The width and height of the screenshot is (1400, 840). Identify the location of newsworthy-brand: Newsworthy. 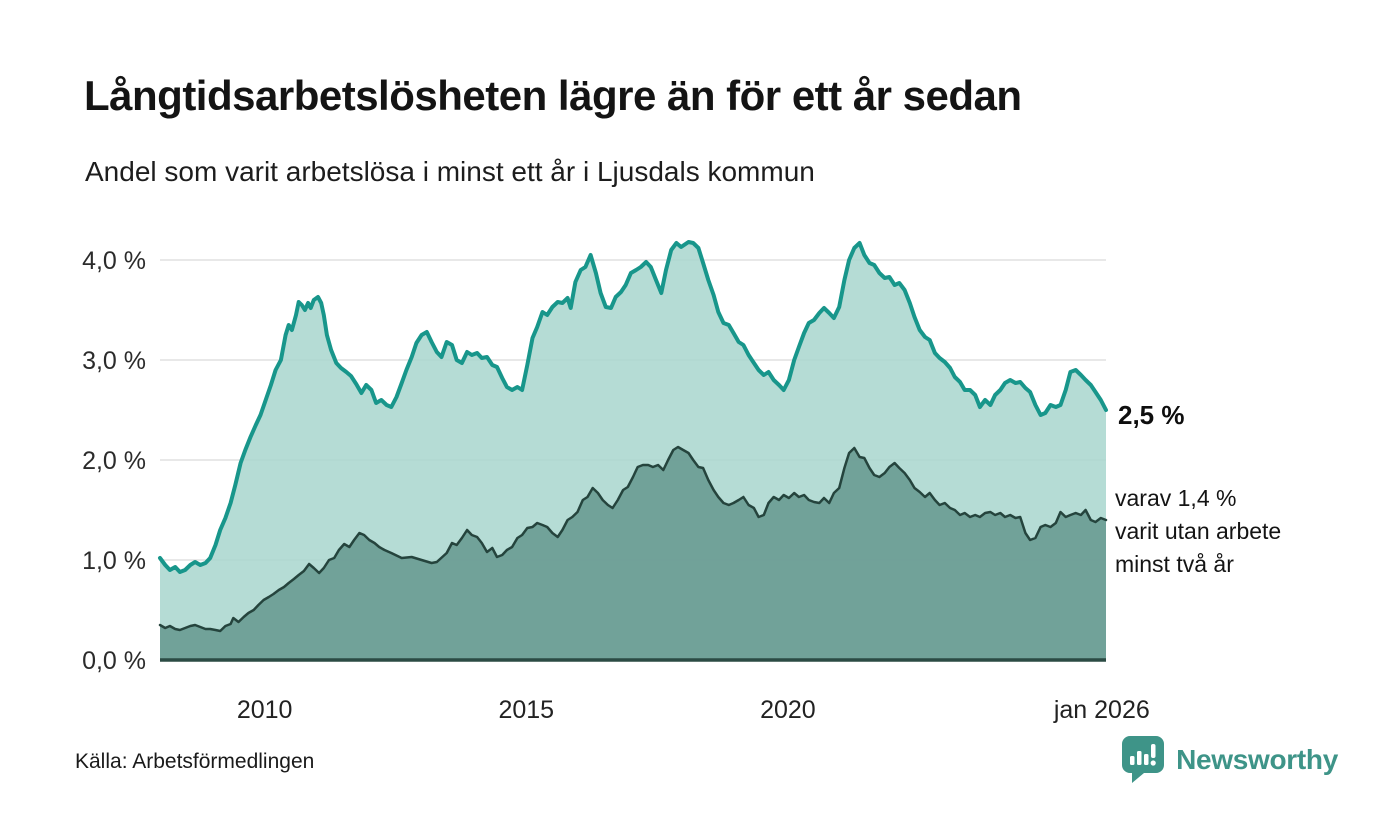
(1230, 760).